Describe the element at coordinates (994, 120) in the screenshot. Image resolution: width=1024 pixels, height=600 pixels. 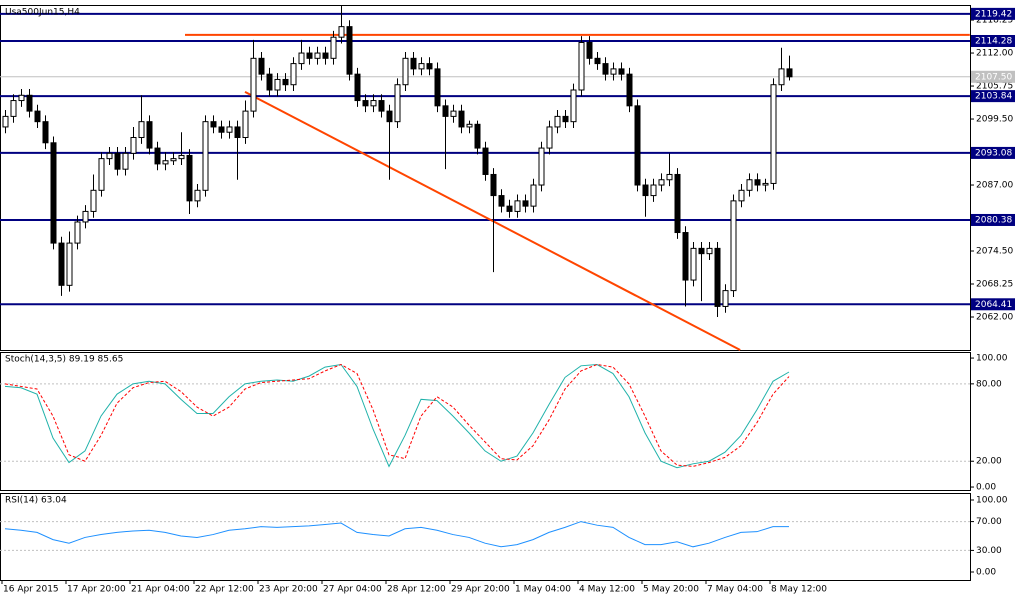
I see `y-tick-label: 2099.50` at that location.